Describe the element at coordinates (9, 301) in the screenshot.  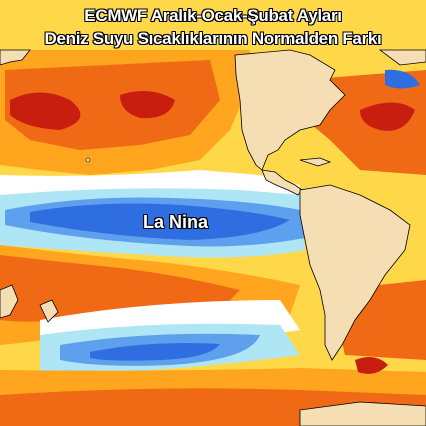
I see `australia-edge-land` at that location.